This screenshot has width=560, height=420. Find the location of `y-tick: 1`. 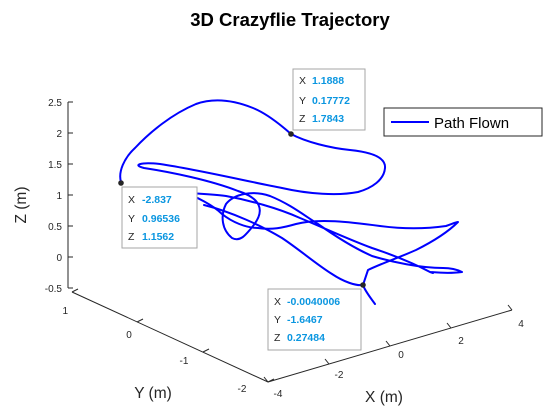

y-tick: 1 is located at coordinates (70, 302).